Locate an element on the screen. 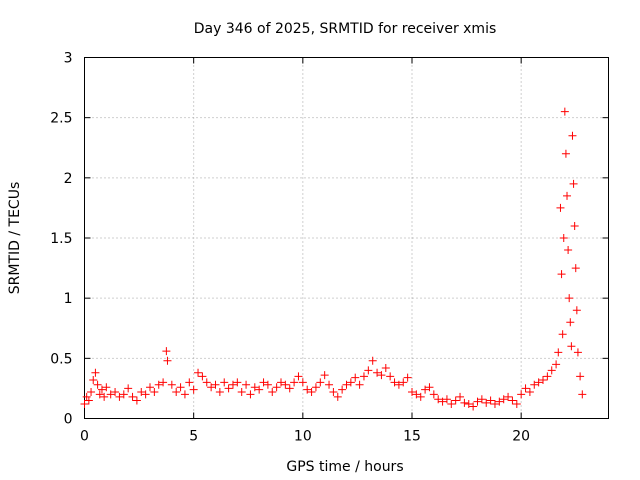 This screenshot has width=640, height=480. y-axis-label: SRMTID / TECUs is located at coordinates (15, 238).